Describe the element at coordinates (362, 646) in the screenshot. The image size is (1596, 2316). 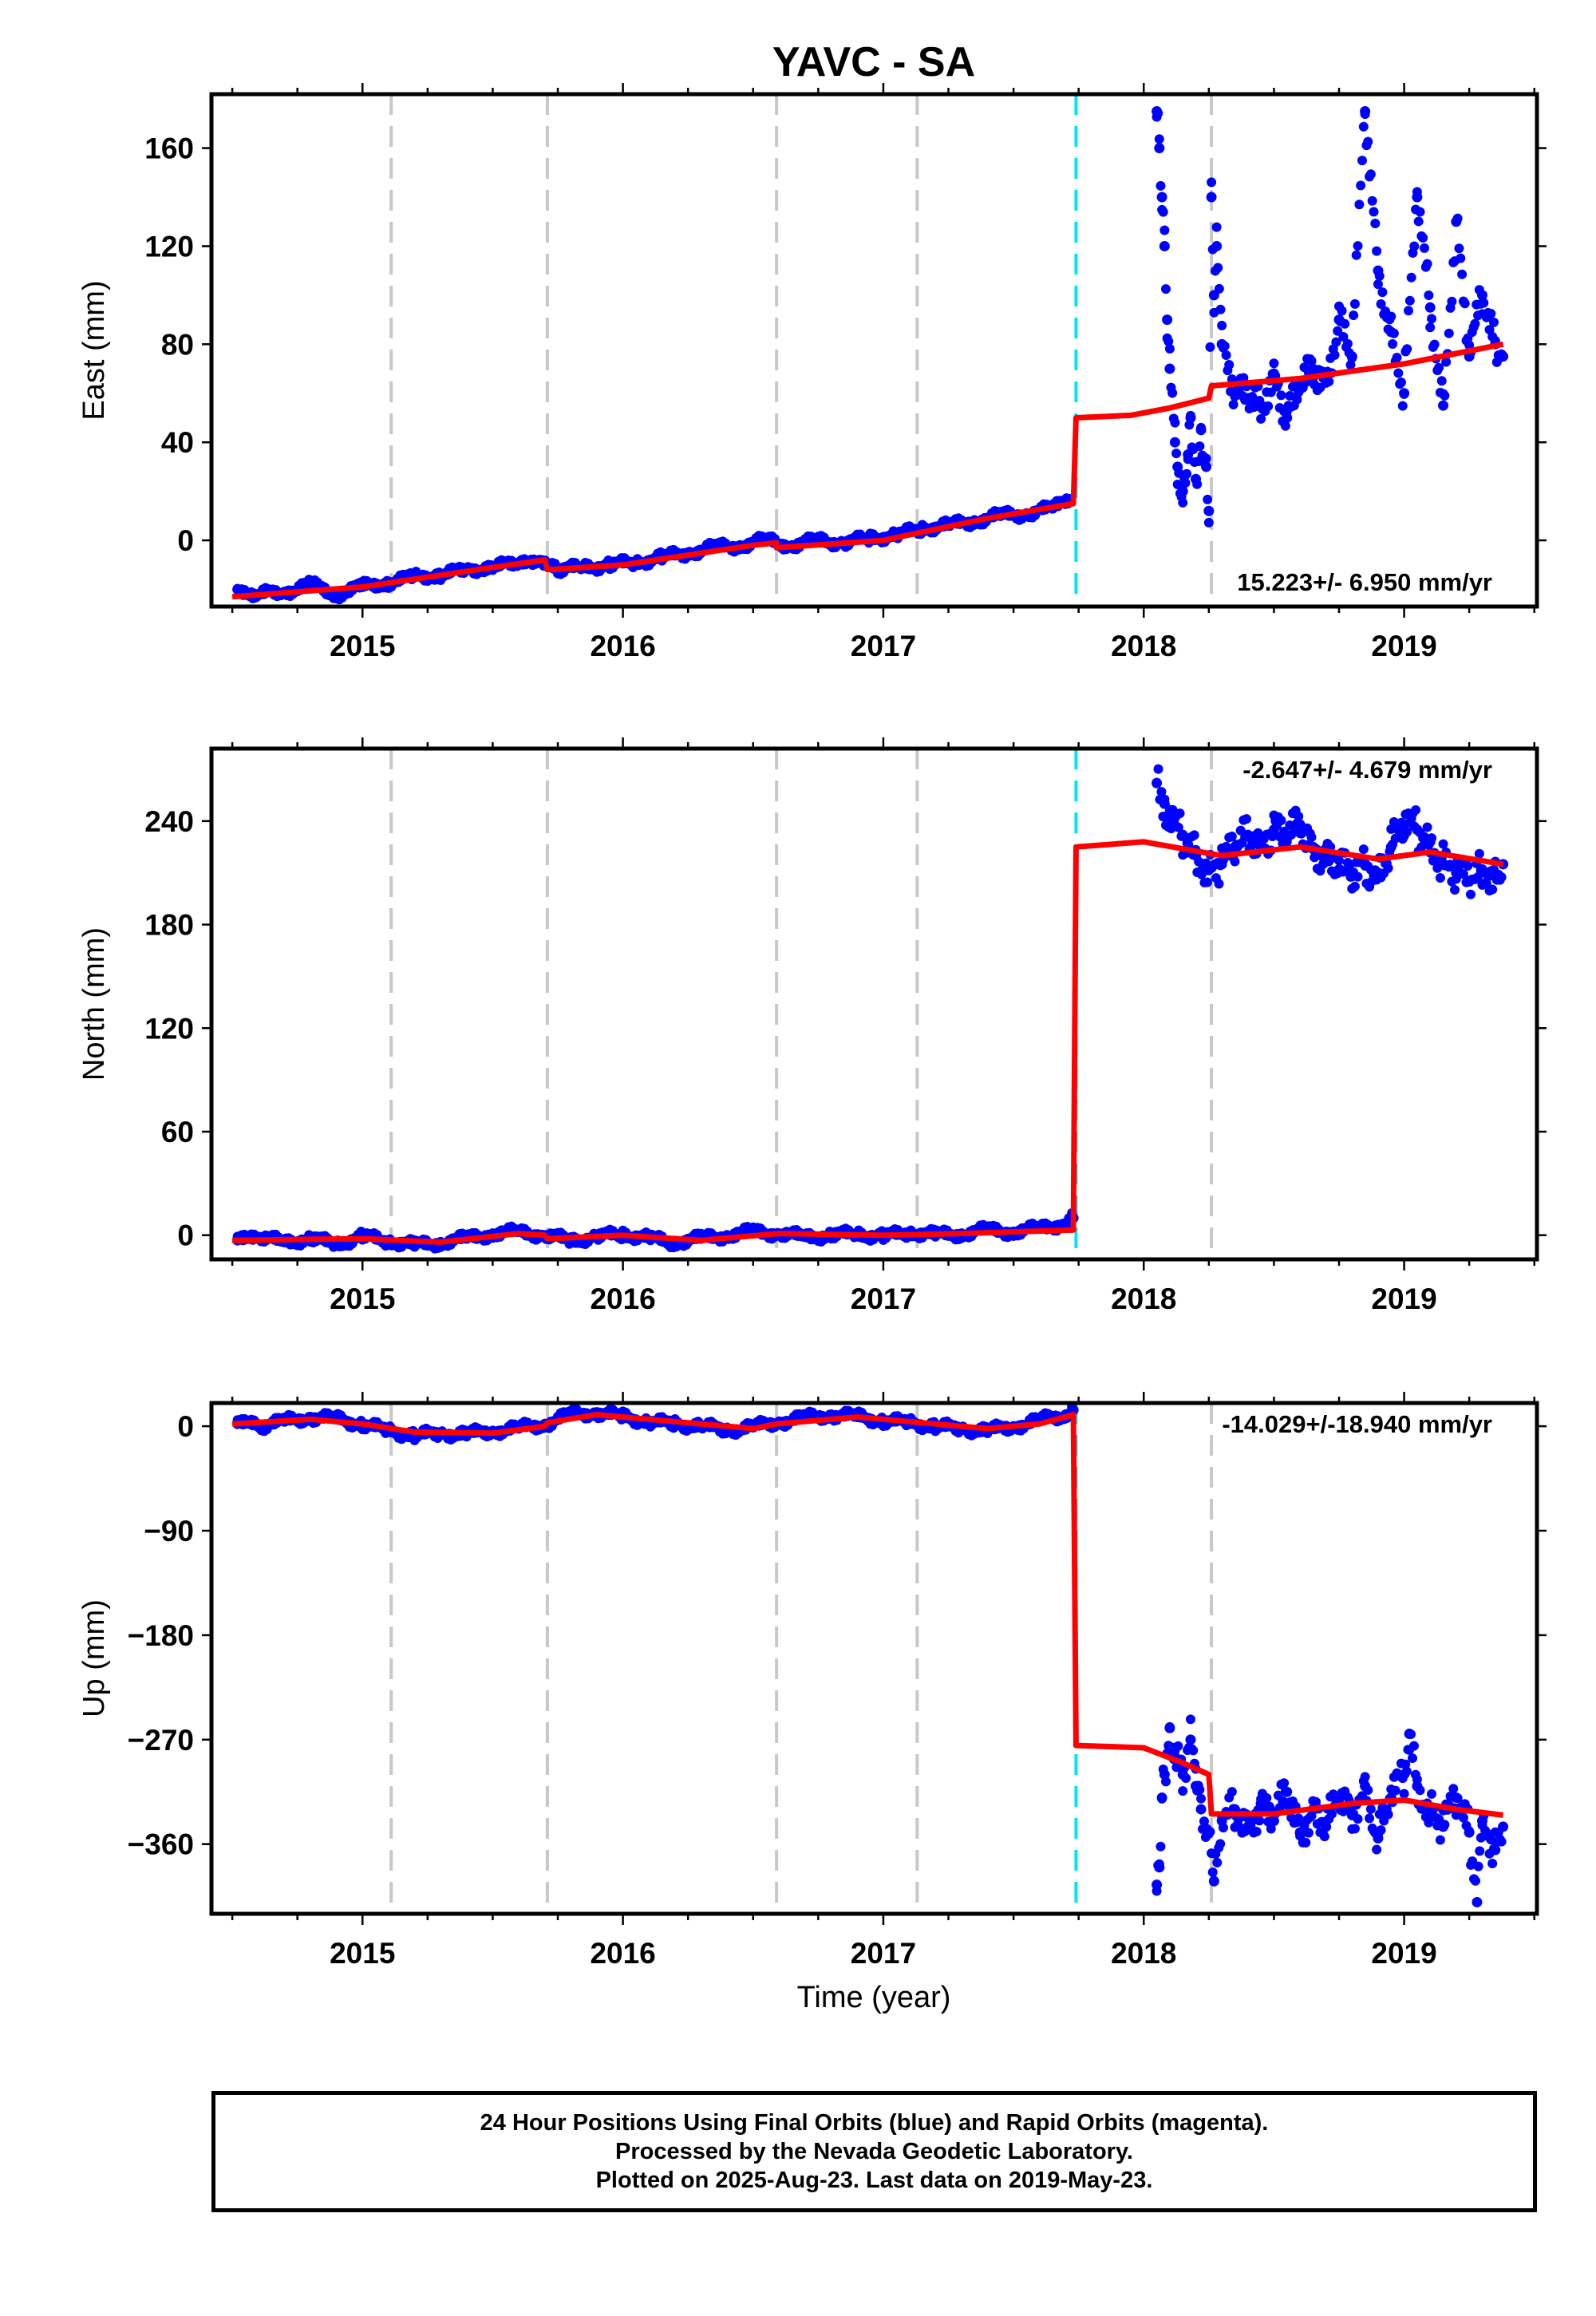
I see `east-x-tick-label: 2015` at that location.